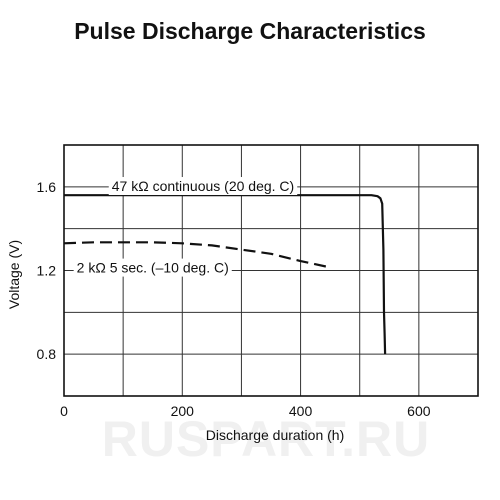 The image size is (500, 500). What do you see at coordinates (183, 411) in the screenshot?
I see `x-tick-label: 200` at bounding box center [183, 411].